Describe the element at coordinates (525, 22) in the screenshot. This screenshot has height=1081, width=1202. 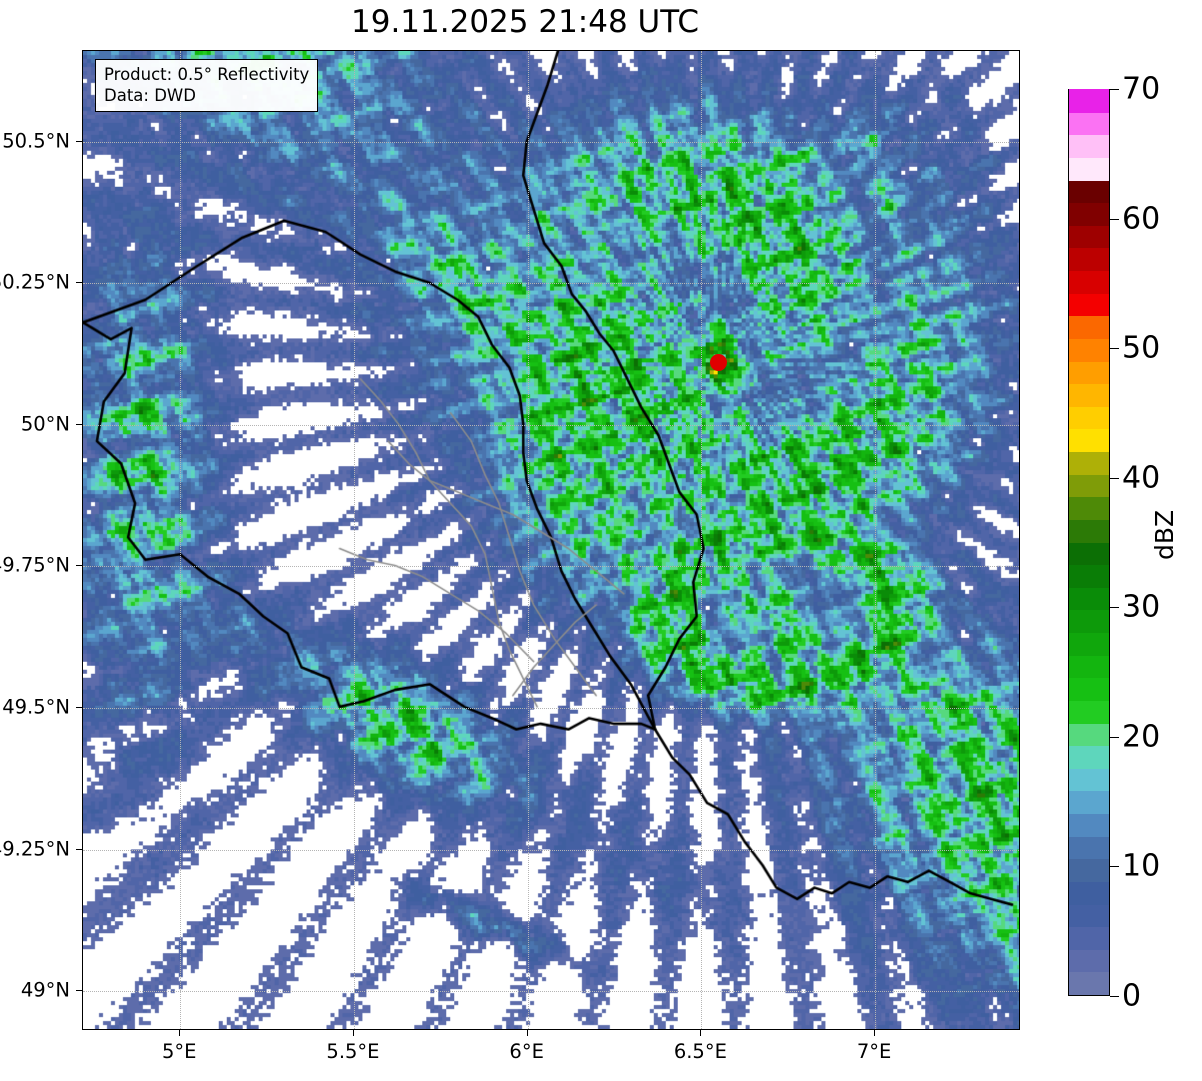
I see `page-title: 19.11.2025 21:48 UTC` at that location.